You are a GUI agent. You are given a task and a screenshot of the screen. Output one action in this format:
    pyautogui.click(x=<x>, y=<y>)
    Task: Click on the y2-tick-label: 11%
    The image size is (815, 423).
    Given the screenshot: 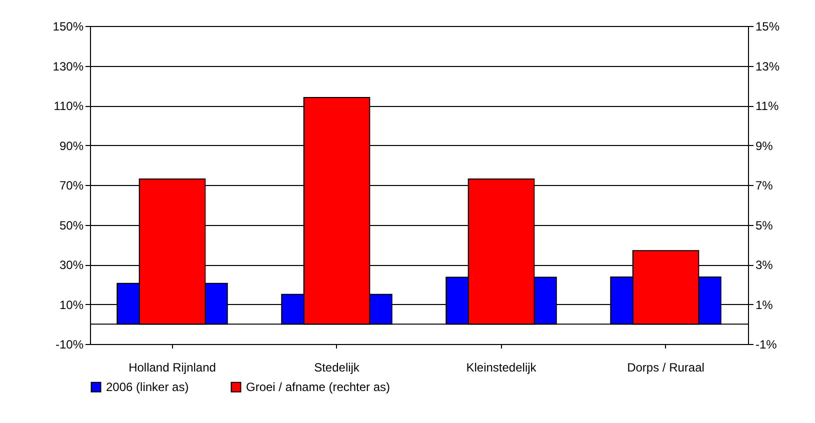 What is the action you would take?
    pyautogui.click(x=767, y=106)
    